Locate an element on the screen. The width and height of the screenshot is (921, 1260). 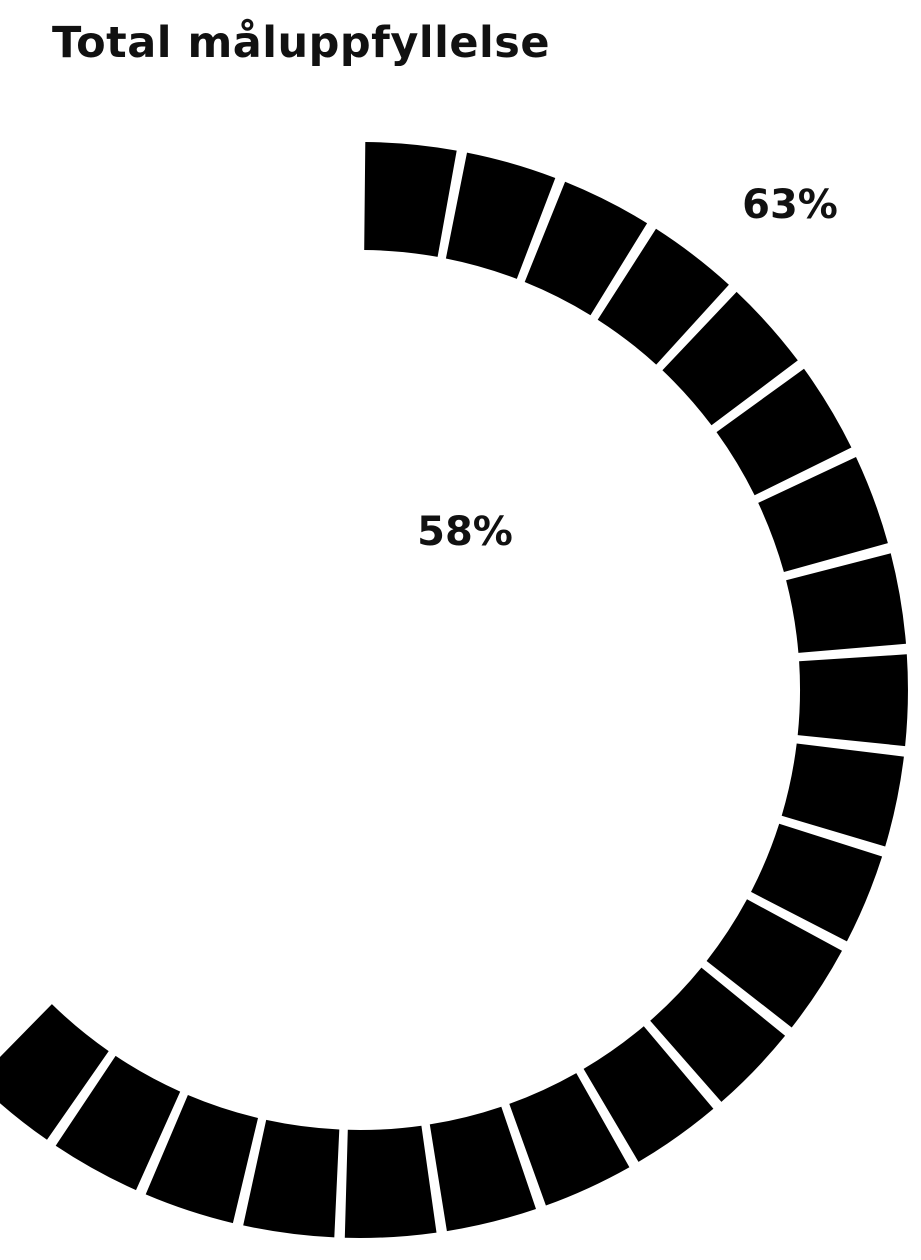
value-label: 58% is located at coordinates (465, 532).